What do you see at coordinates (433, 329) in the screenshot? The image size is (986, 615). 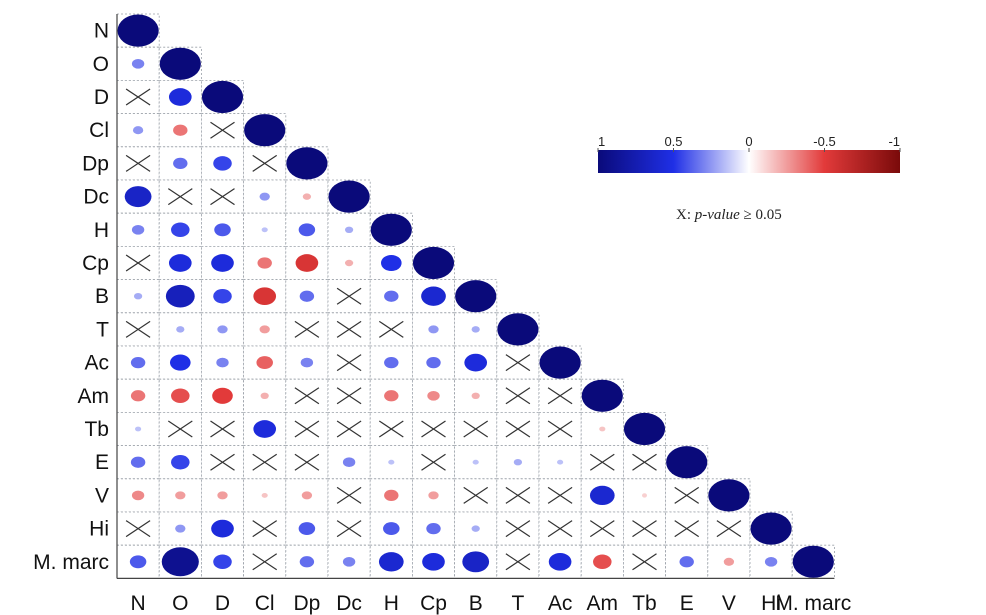 I see `cell-frame` at bounding box center [433, 329].